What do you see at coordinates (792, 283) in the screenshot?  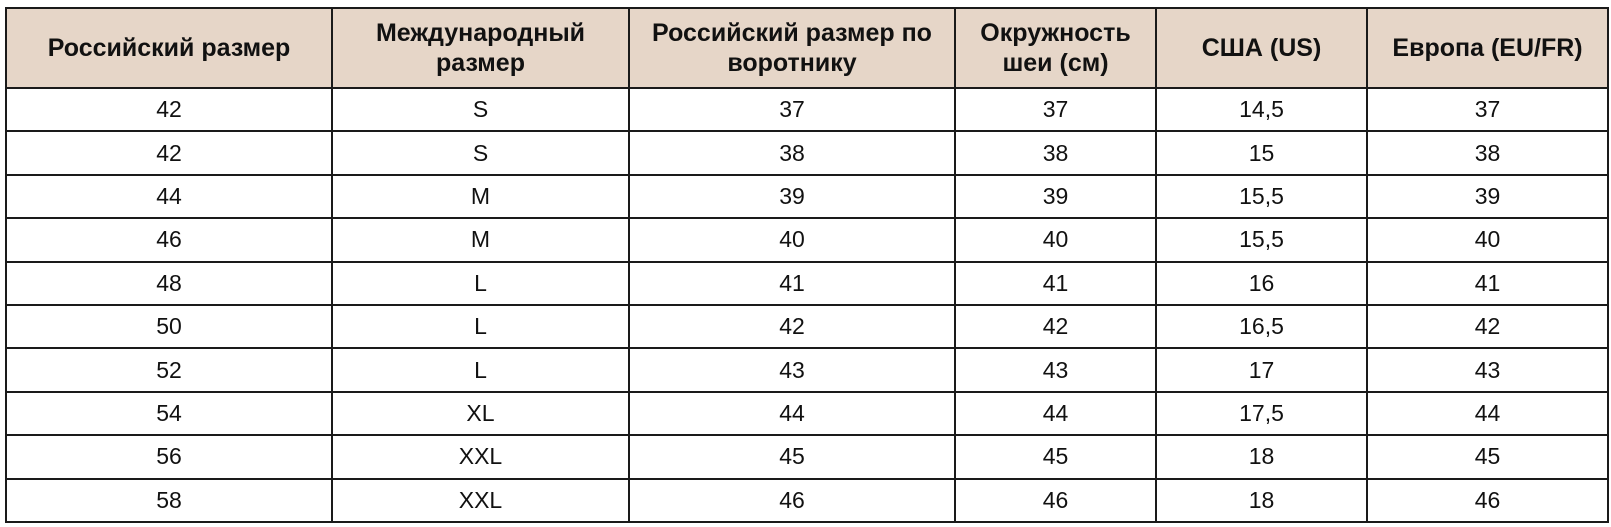 I see `cell-collar-size: 41` at bounding box center [792, 283].